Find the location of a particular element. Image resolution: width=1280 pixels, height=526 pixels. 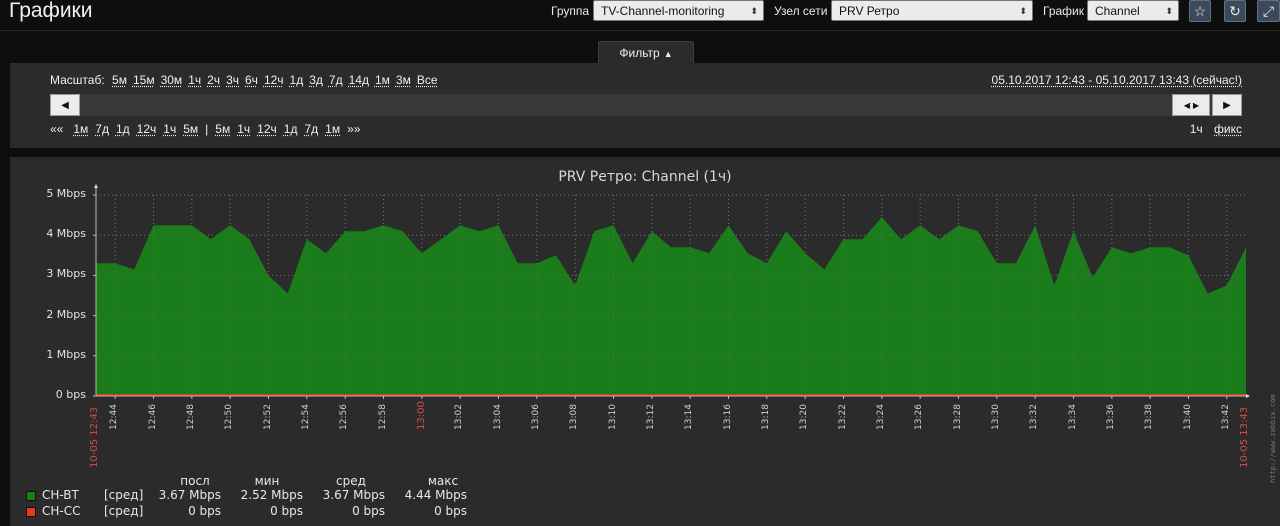

x-tick-label: 13:08 is located at coordinates (574, 417).